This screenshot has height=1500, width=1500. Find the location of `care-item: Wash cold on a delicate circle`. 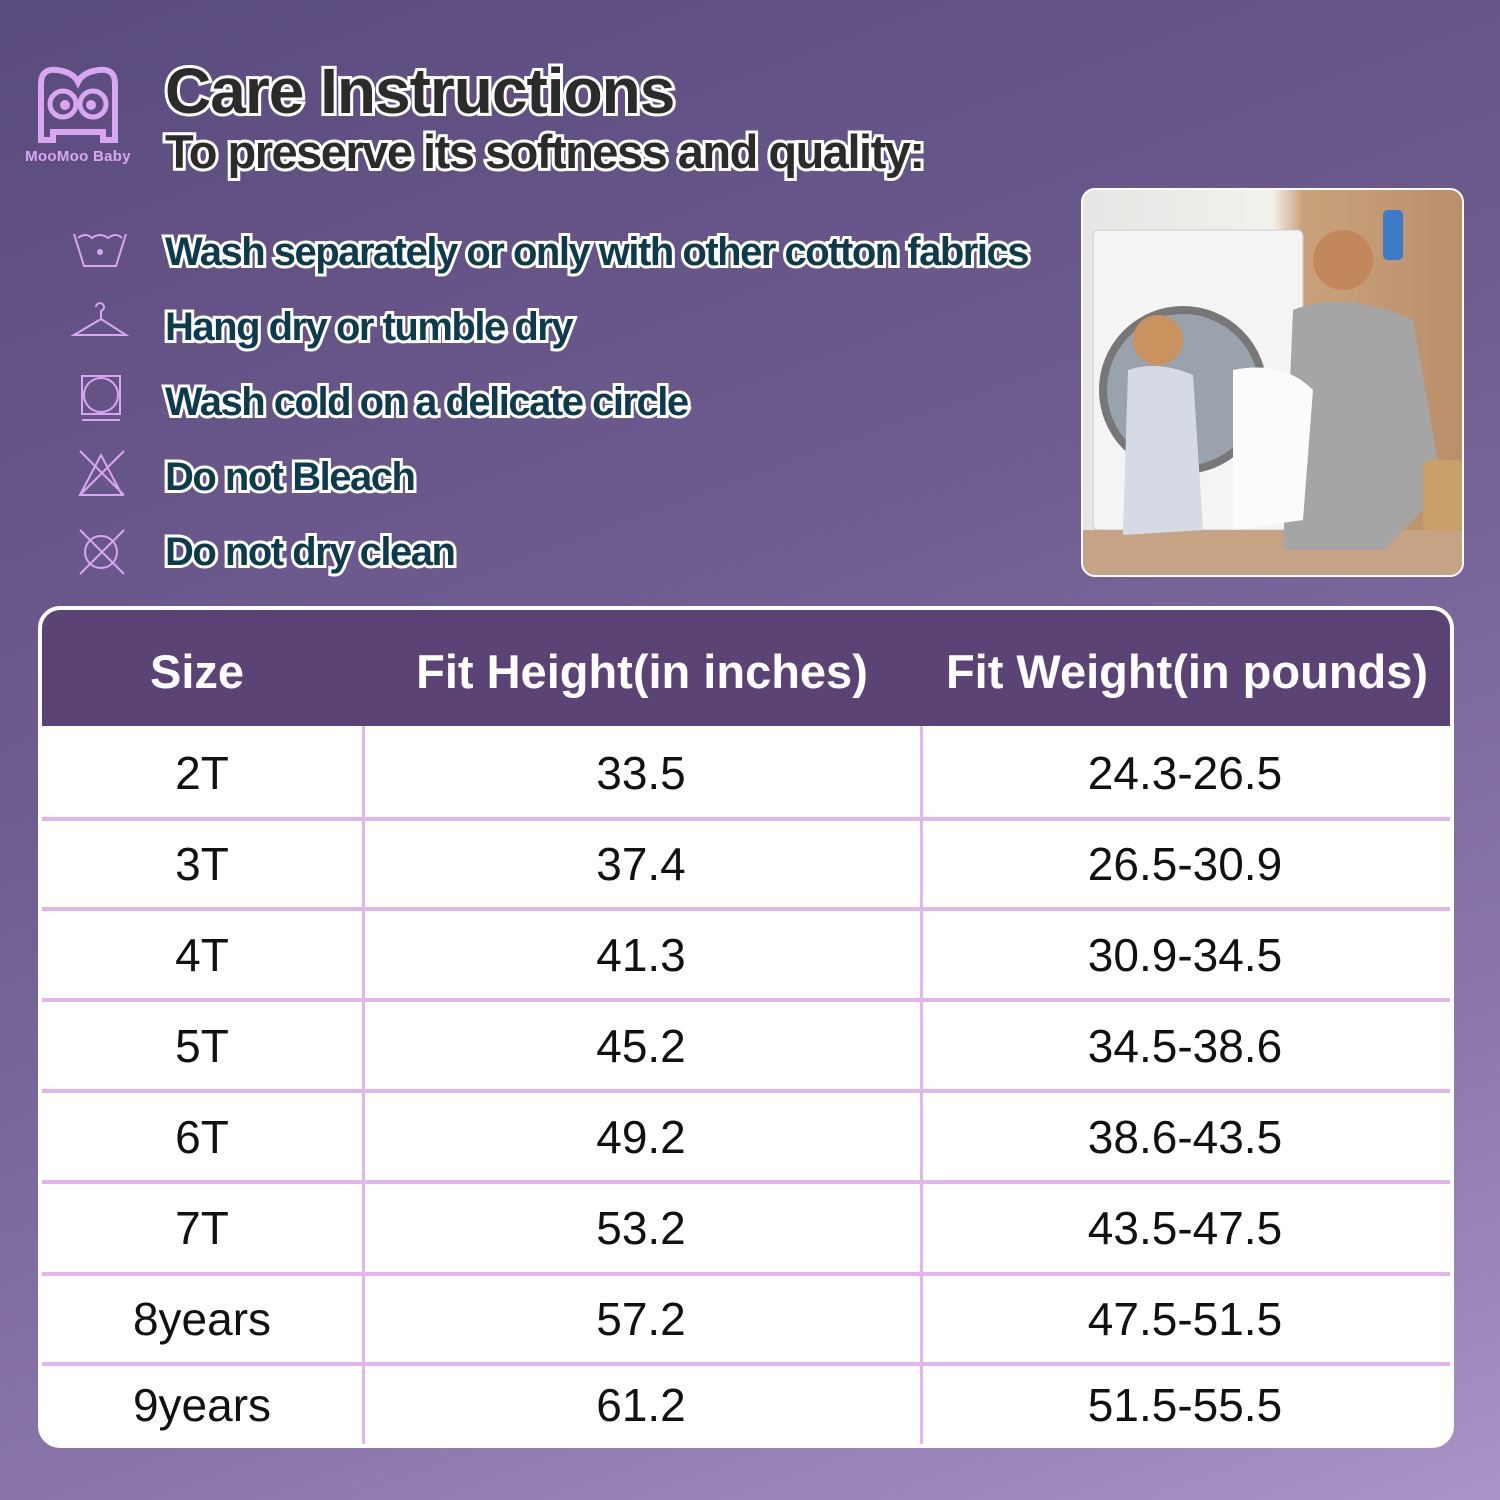

care-item: Wash cold on a delicate circle is located at coordinates (570, 402).